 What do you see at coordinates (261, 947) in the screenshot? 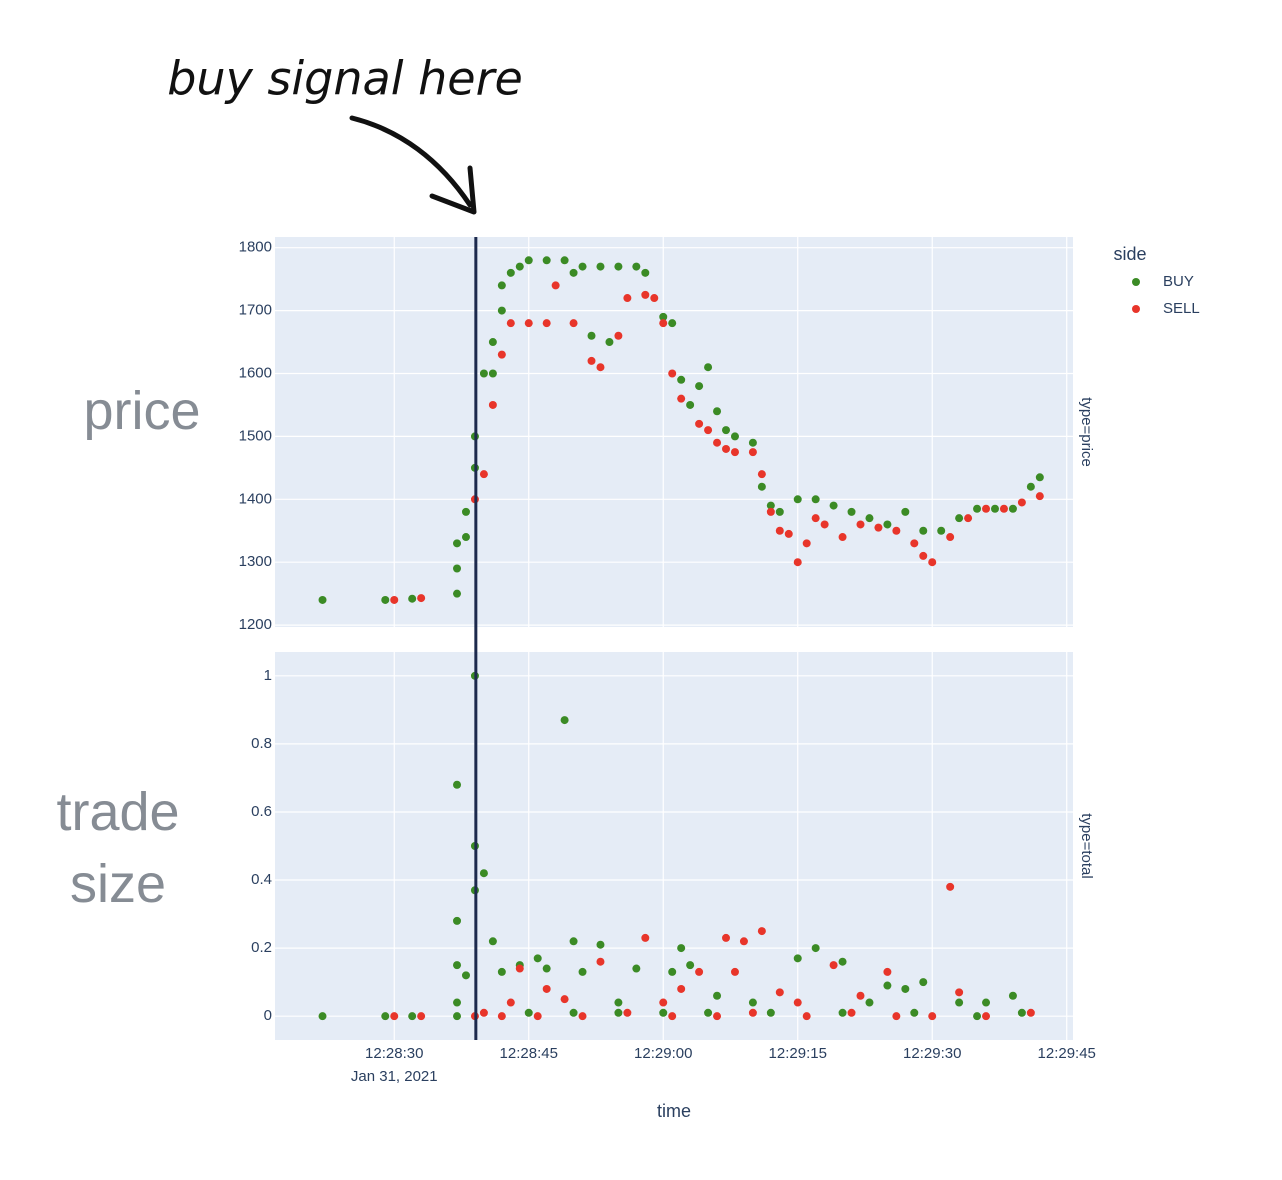
I see `y-tick-label: 0.2` at bounding box center [261, 947].